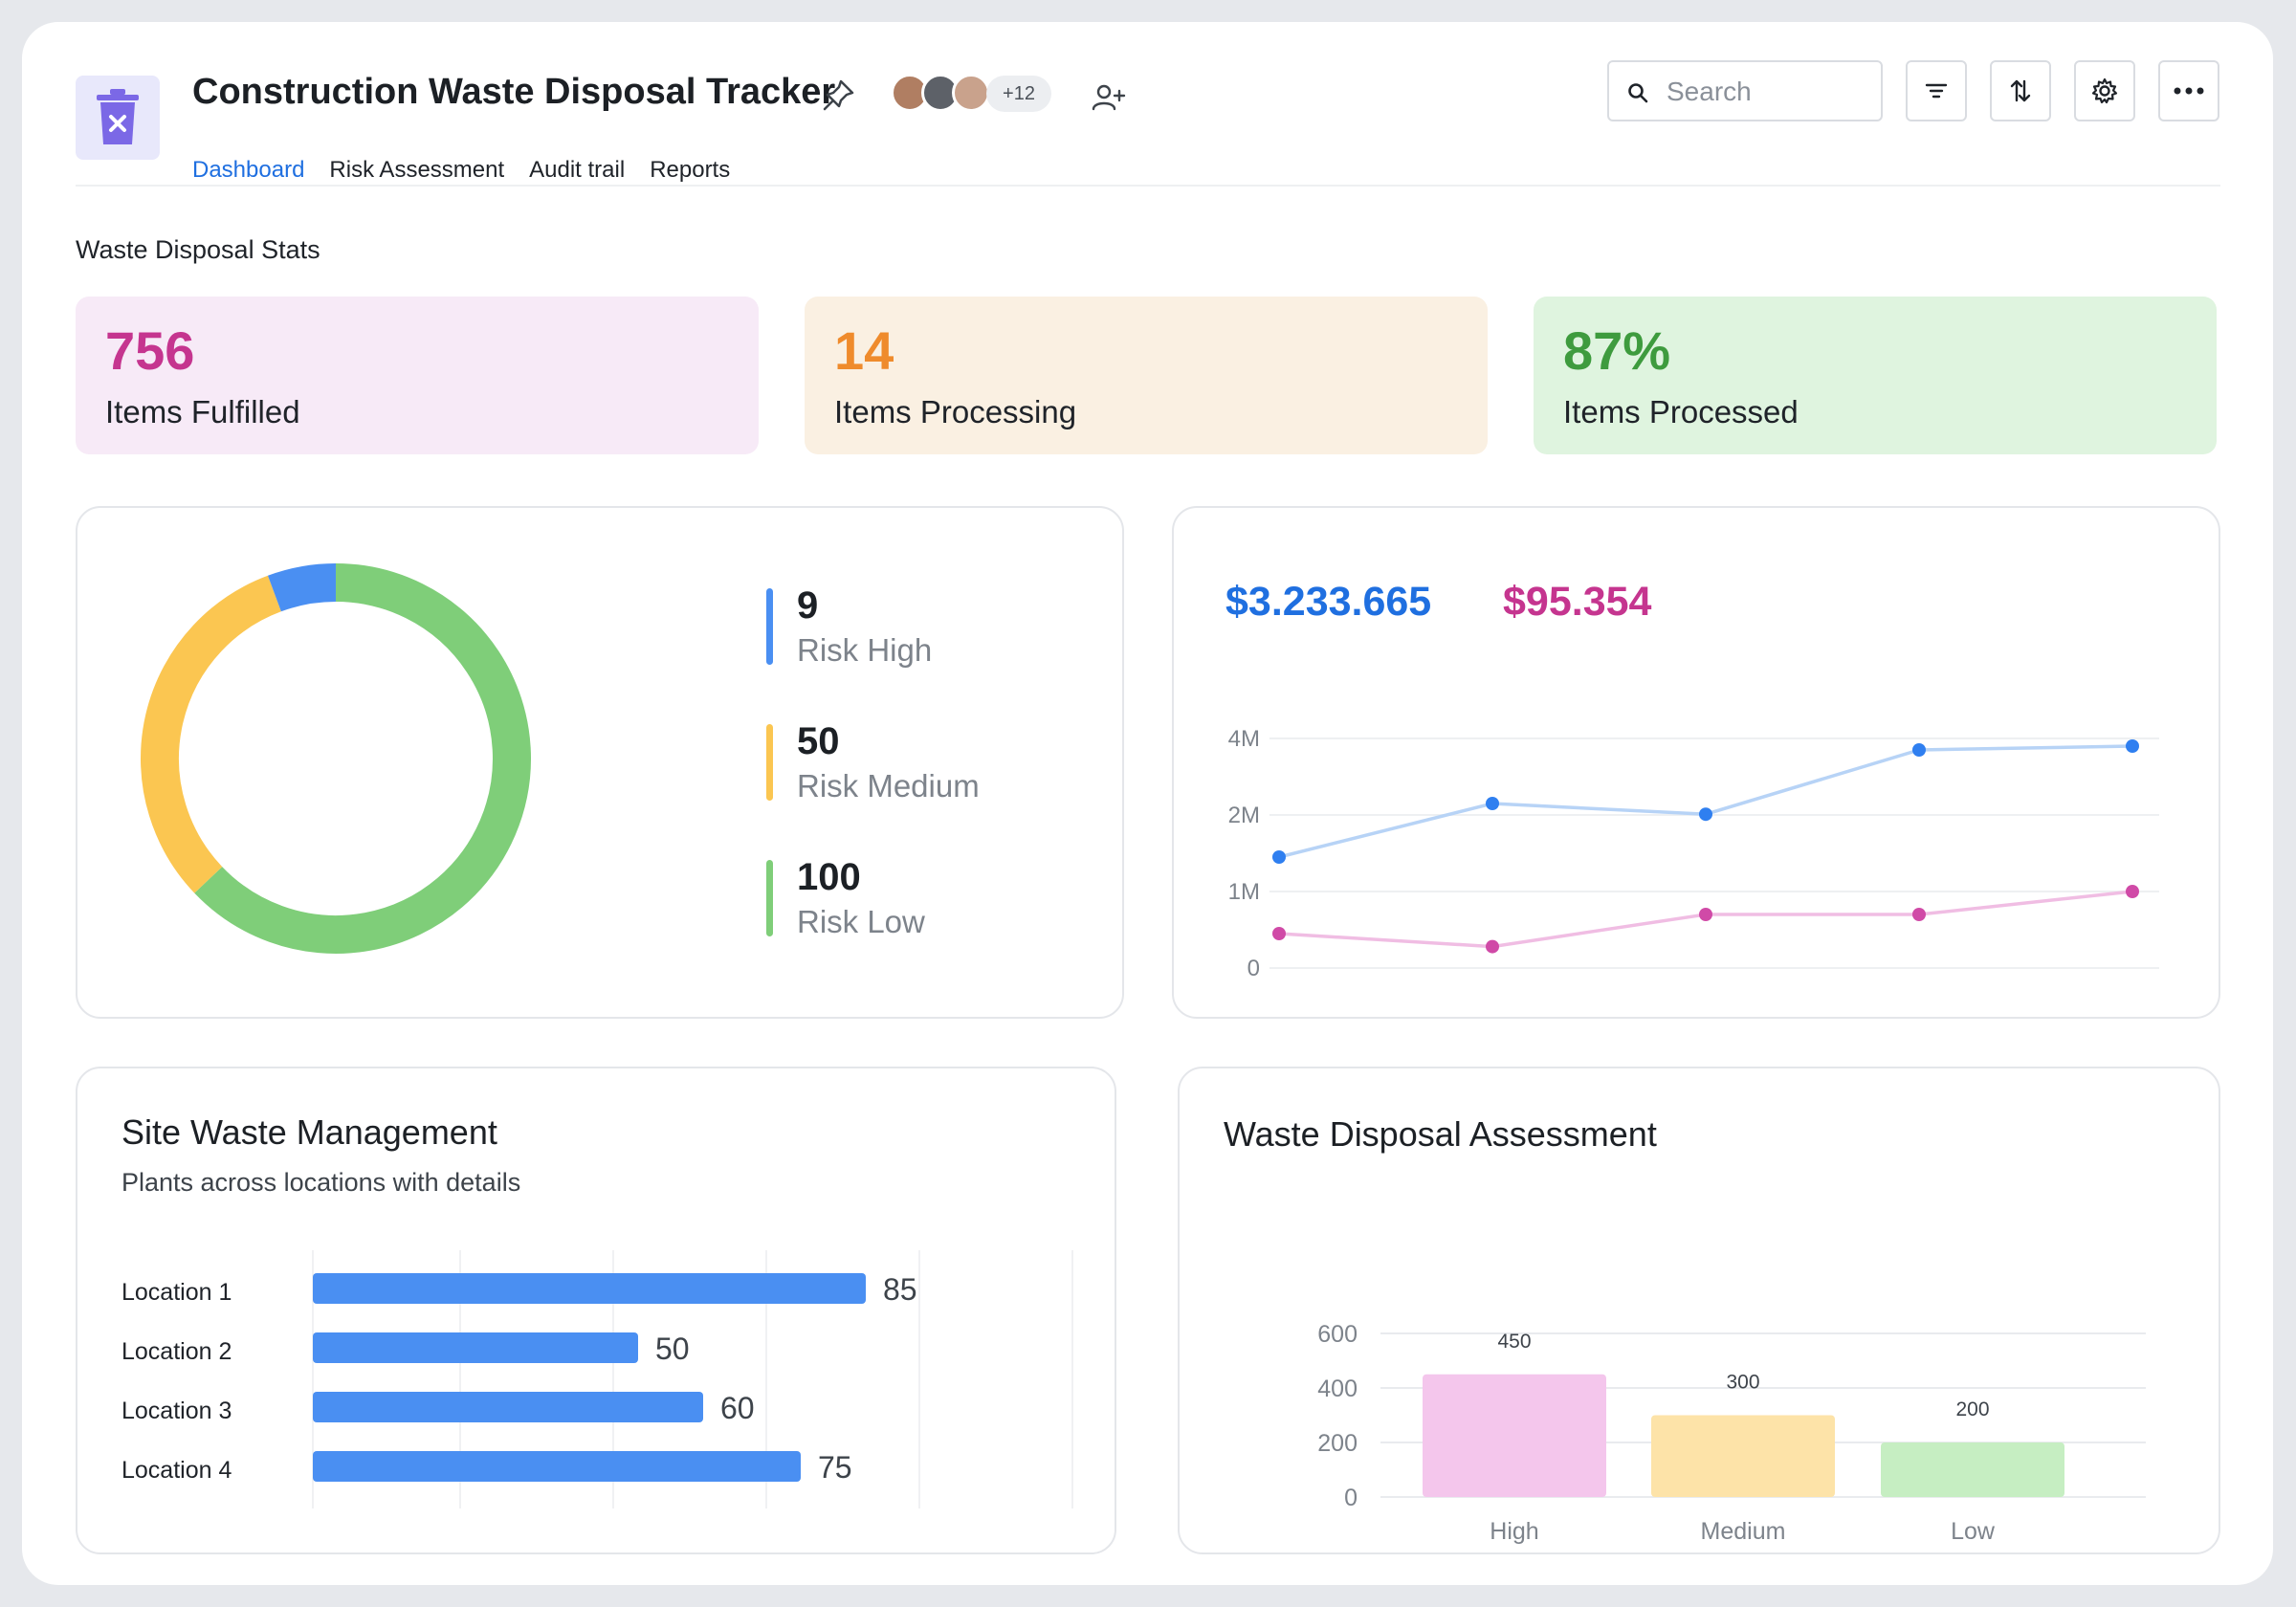 The width and height of the screenshot is (2296, 1607). What do you see at coordinates (578, 170) in the screenshot?
I see `tab-audit-trail: Audit trail` at bounding box center [578, 170].